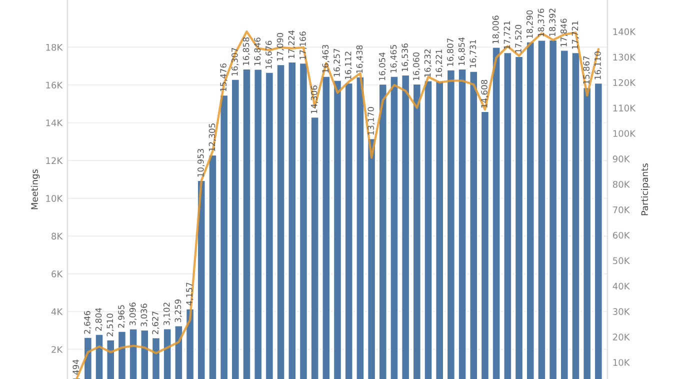 This screenshot has height=379, width=675. What do you see at coordinates (394, 58) in the screenshot?
I see `data-label: 16,465` at bounding box center [394, 58].